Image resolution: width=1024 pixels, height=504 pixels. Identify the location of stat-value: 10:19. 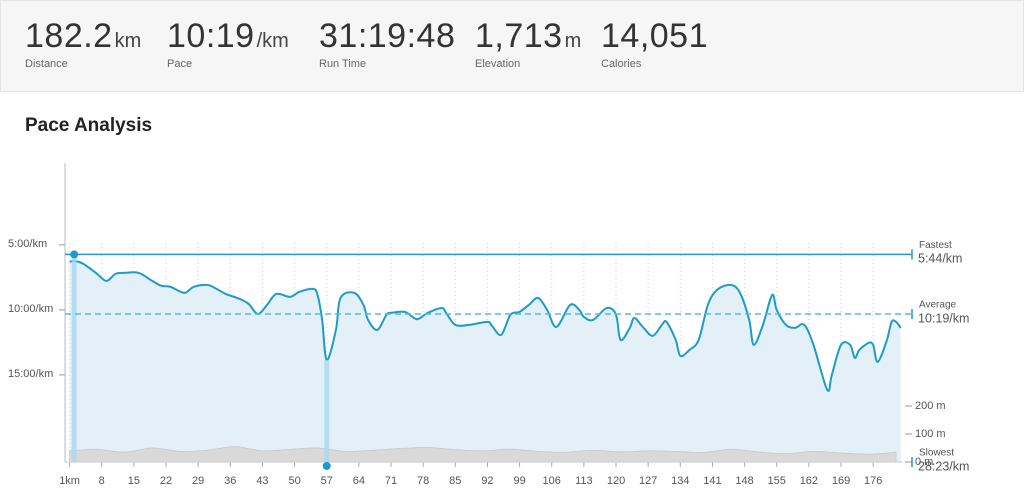
(211, 36).